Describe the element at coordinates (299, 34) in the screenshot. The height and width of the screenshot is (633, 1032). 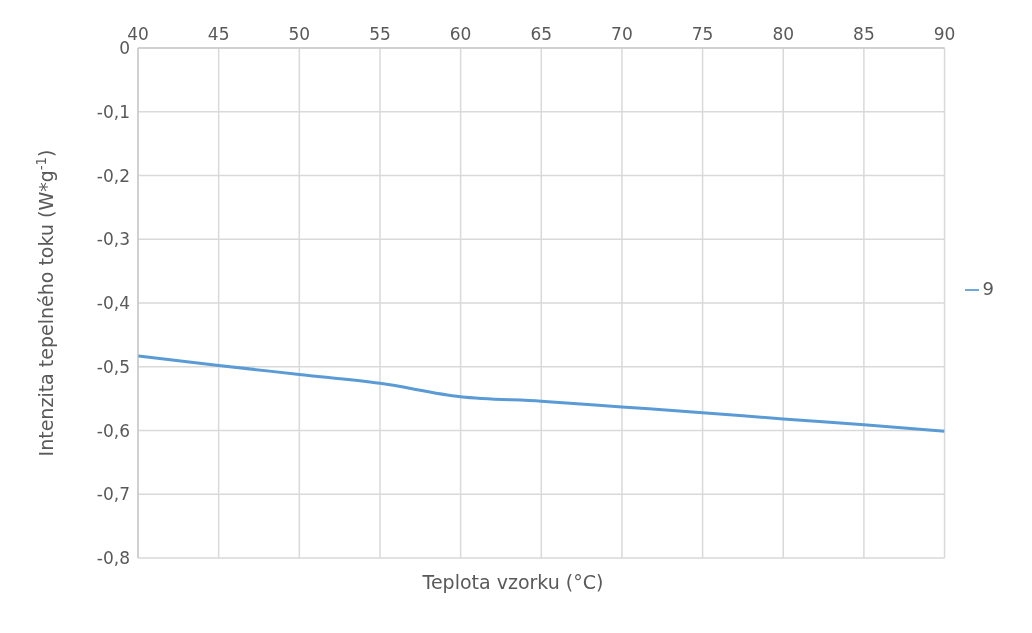
I see `x-tick-label: 50` at that location.